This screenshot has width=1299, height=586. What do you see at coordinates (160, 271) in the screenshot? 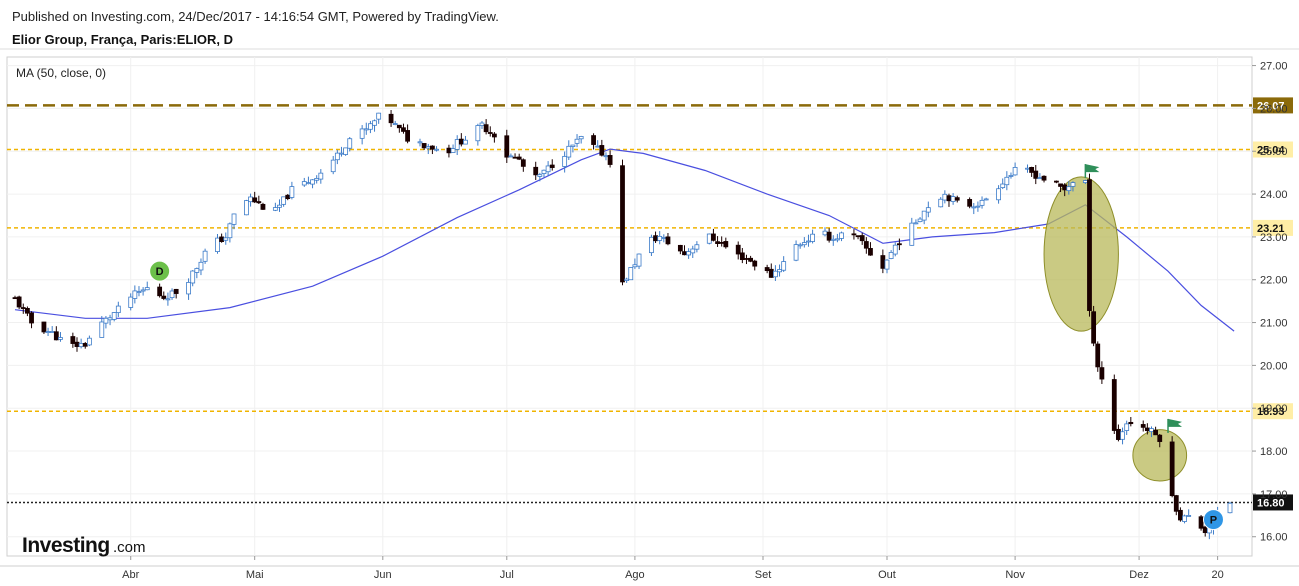
I see `event-marker-d: D` at bounding box center [160, 271].